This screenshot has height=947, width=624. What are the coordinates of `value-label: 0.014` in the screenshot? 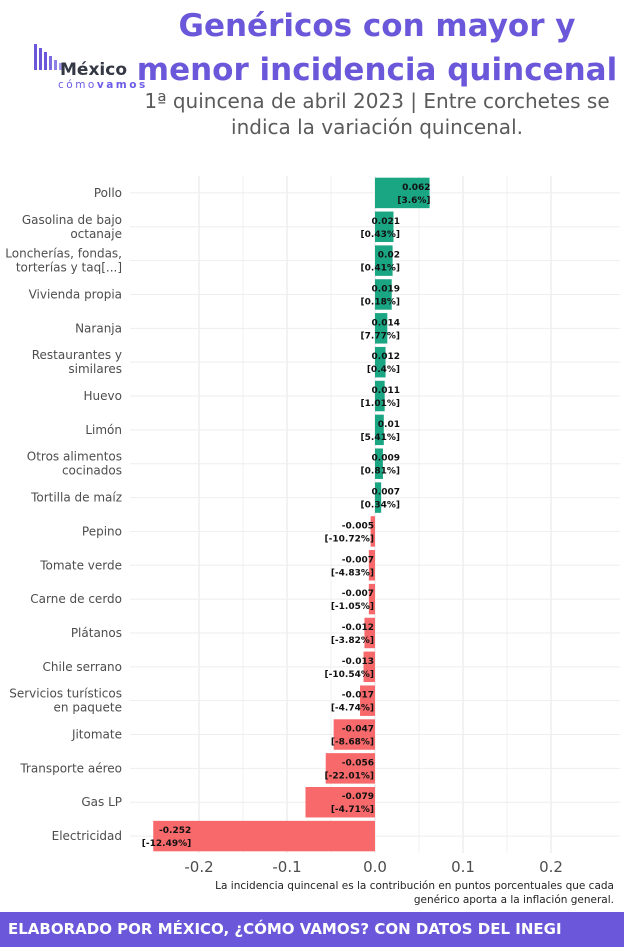 It's located at (386, 323).